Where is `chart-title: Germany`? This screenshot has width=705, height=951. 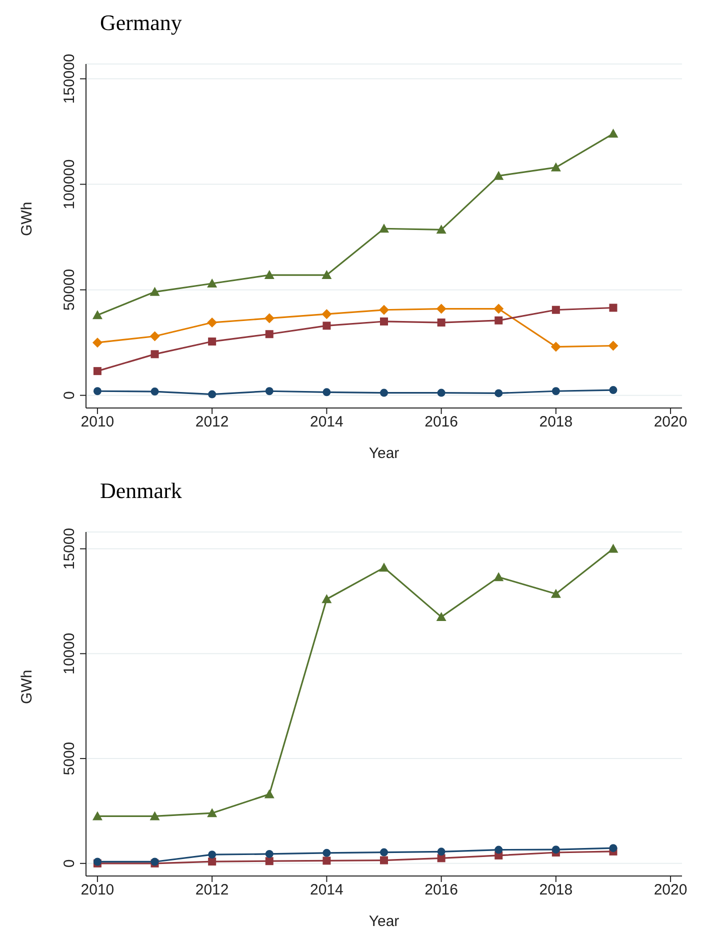 chart-title: Germany is located at coordinates (141, 23).